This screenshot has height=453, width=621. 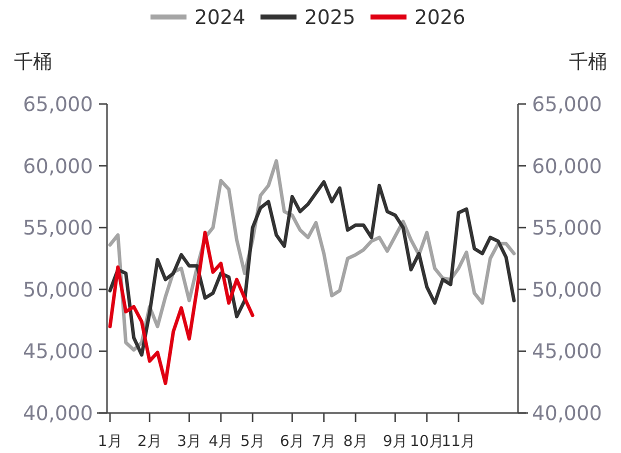 What do you see at coordinates (220, 17) in the screenshot?
I see `legend-label: 2024` at bounding box center [220, 17].